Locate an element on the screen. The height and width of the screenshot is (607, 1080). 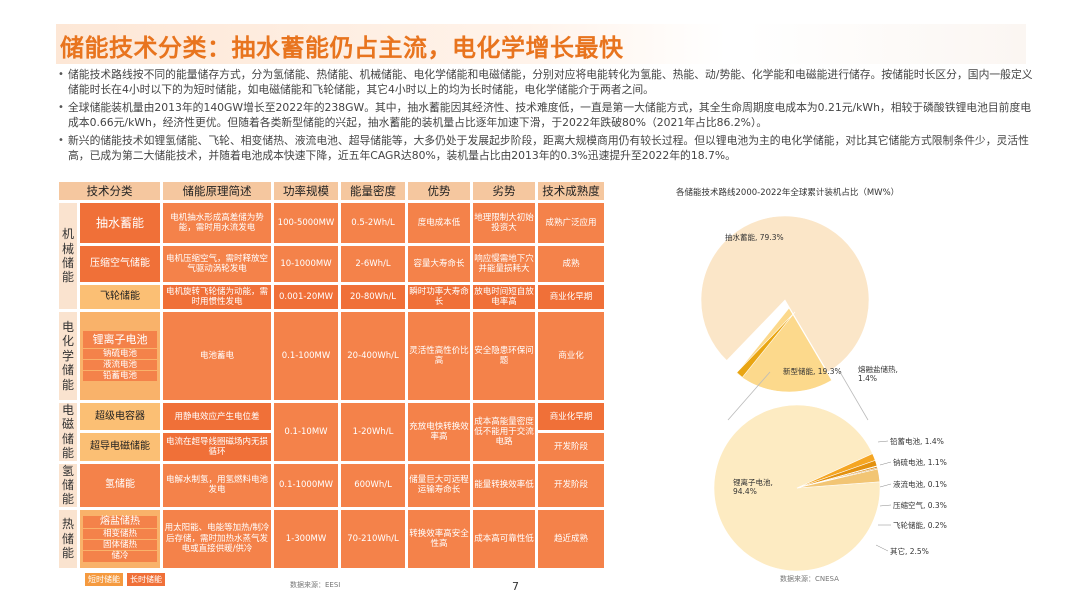
tech-name: 超级电容器 is located at coordinates (120, 417).